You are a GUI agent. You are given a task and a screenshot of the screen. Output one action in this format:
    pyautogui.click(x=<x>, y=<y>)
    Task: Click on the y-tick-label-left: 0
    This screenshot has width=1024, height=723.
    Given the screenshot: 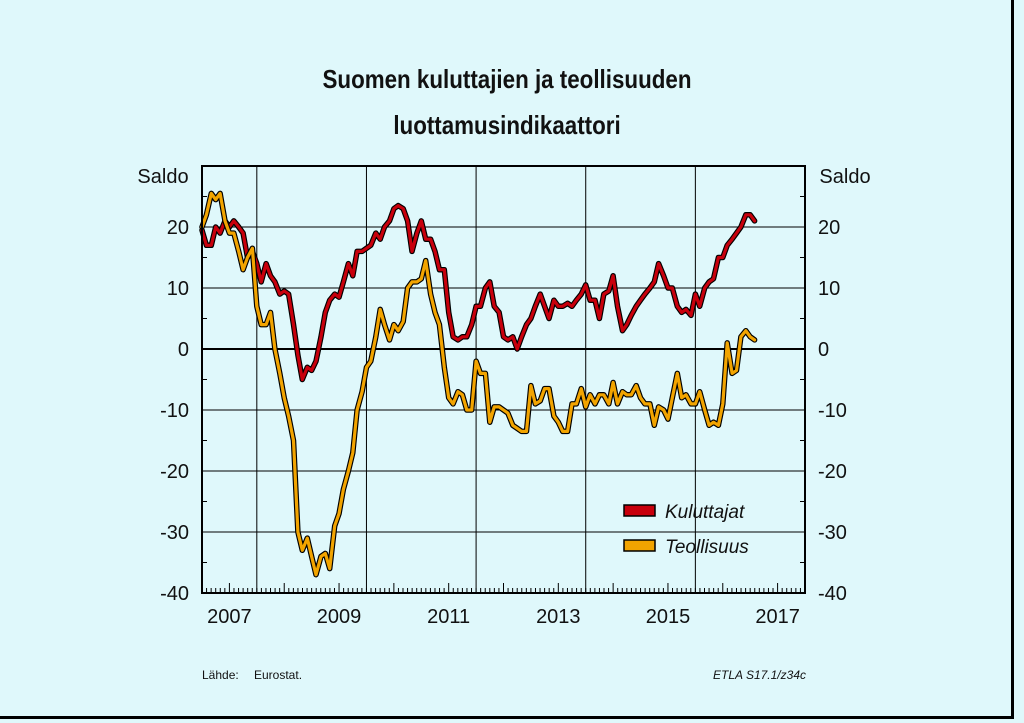 What is the action you would take?
    pyautogui.click(x=183, y=350)
    